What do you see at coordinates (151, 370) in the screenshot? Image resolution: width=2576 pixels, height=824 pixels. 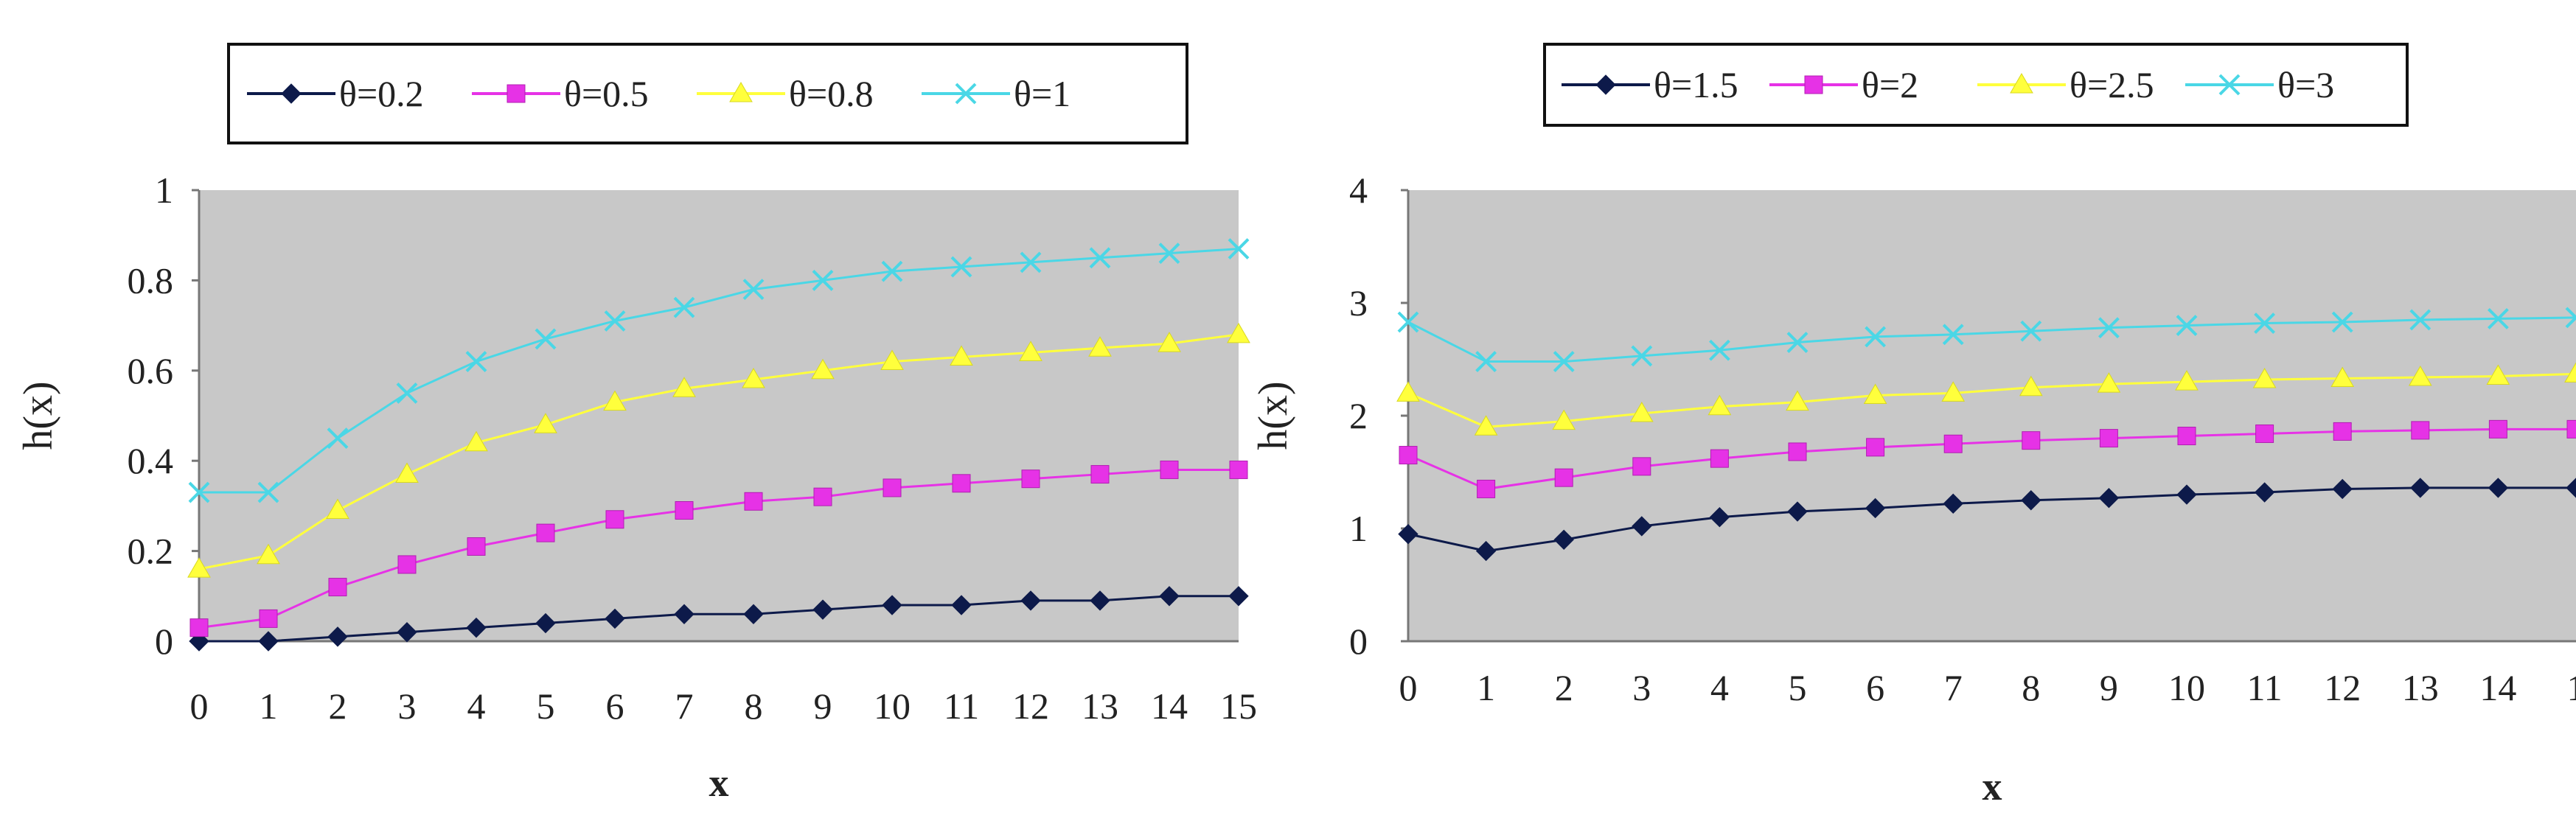 I see `y-tick-label: 0.6` at bounding box center [151, 370].